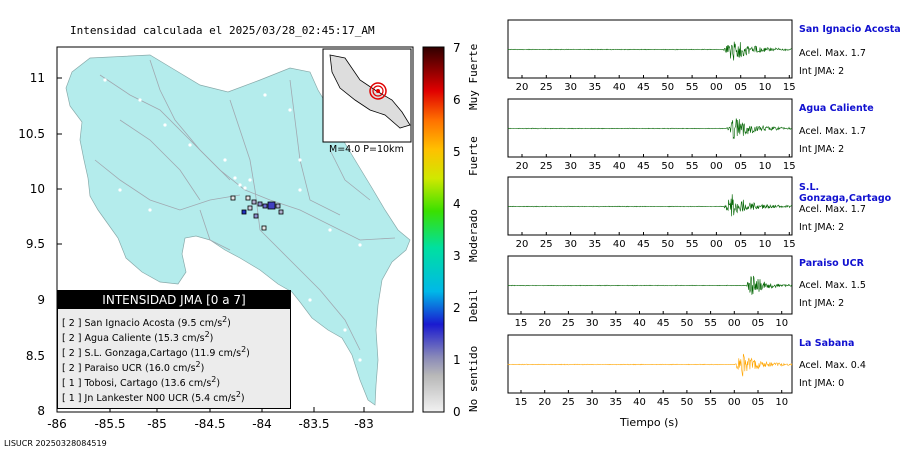  What do you see at coordinates (827, 343) in the screenshot?
I see `station-name: La Sabana` at bounding box center [827, 343].